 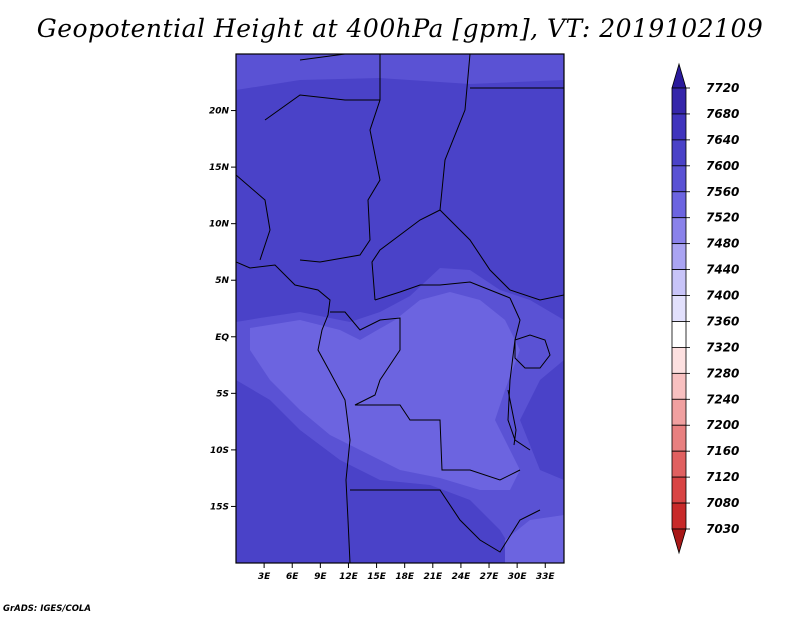 What do you see at coordinates (722, 192) in the screenshot?
I see `colorbar-label: 7560` at bounding box center [722, 192].